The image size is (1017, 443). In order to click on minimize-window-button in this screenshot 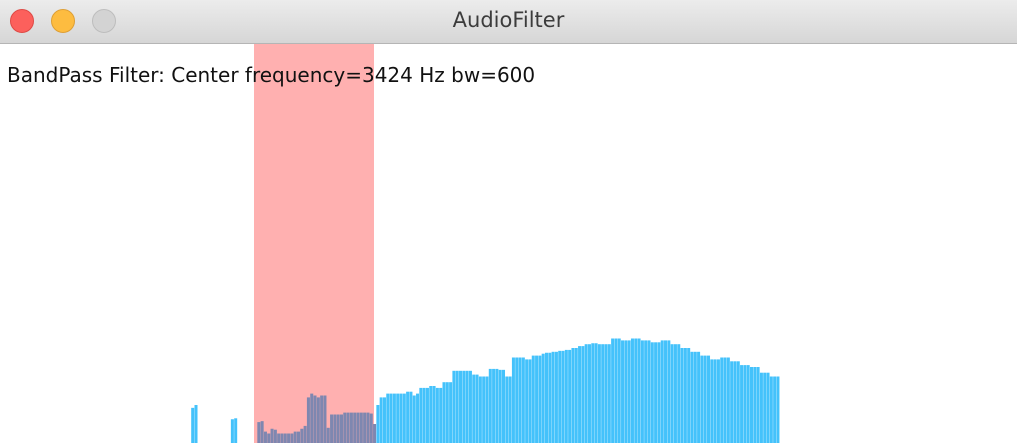, I will do `click(63, 21)`.